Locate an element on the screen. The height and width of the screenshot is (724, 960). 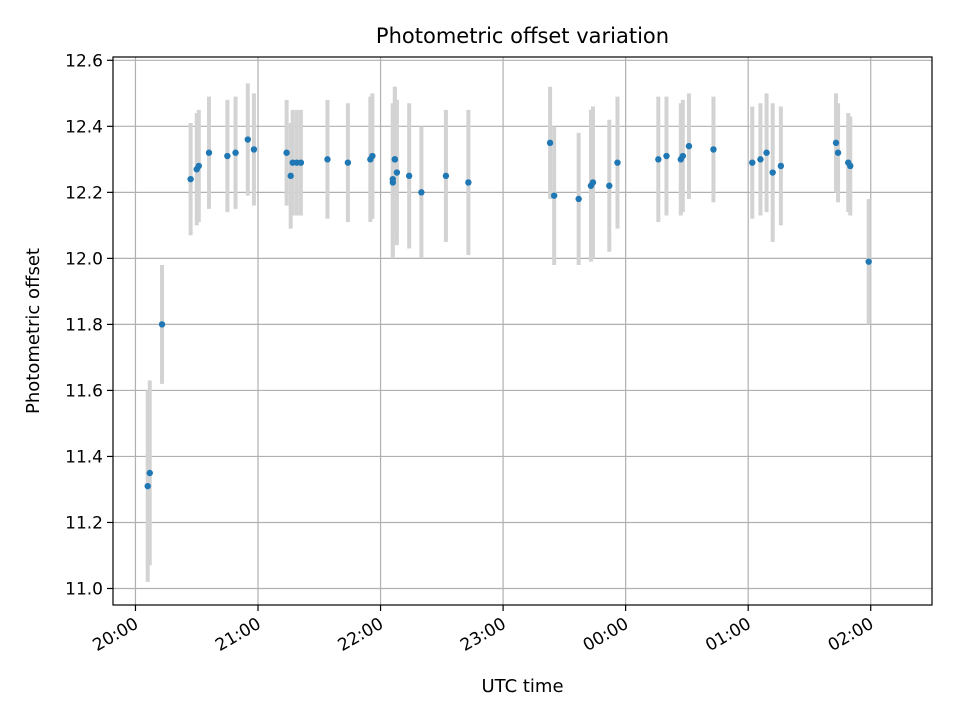
y-tick-label: 11.2 is located at coordinates (84, 523).